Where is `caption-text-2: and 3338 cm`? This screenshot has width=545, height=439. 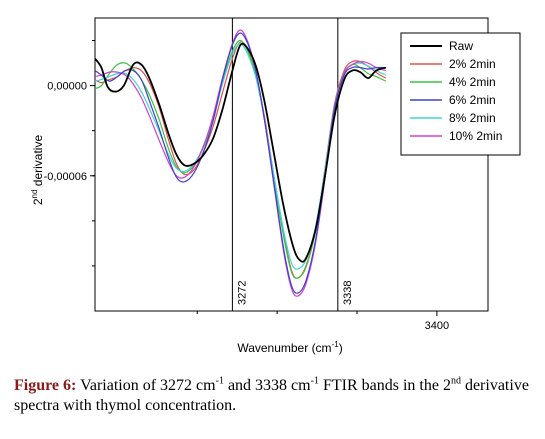 caption-text-2: and 3338 cm is located at coordinates (267, 385).